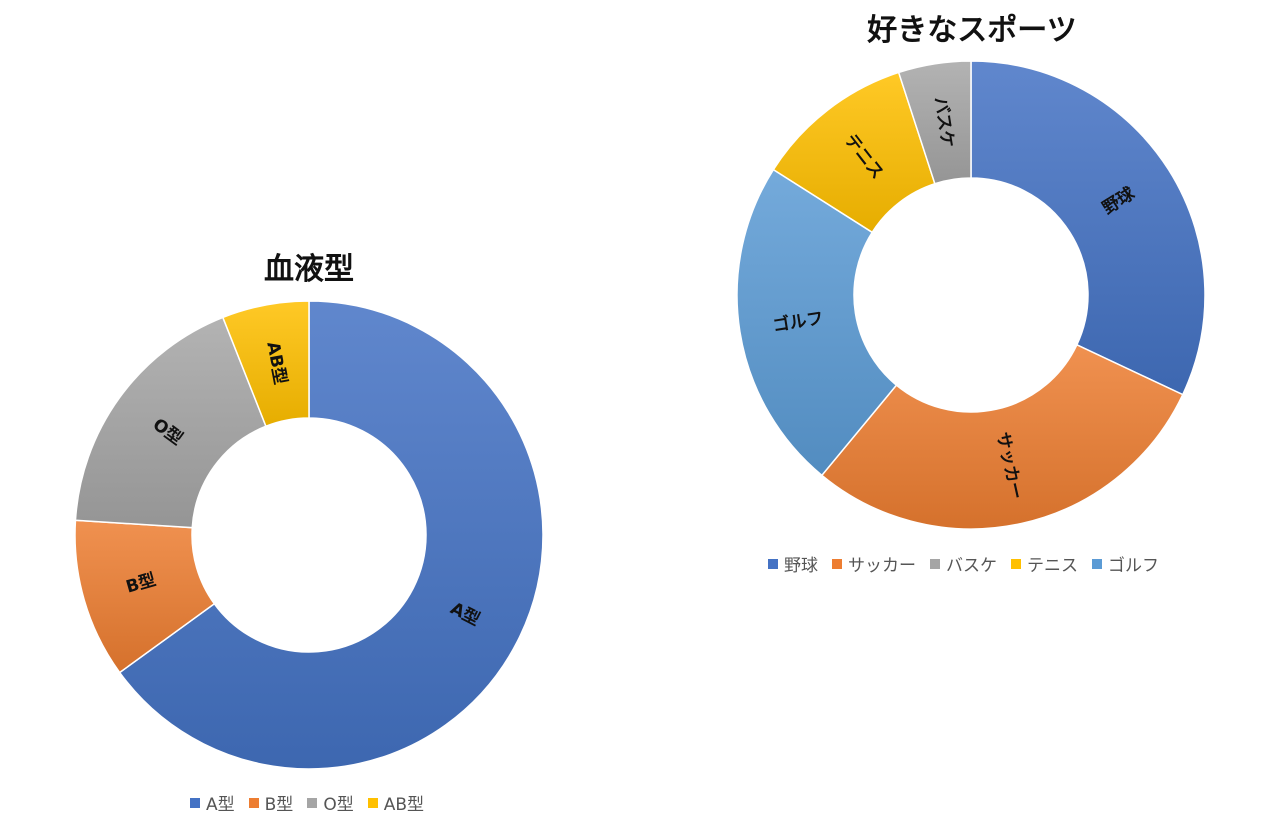  What do you see at coordinates (220, 805) in the screenshot?
I see `legend-label: A型` at bounding box center [220, 805].